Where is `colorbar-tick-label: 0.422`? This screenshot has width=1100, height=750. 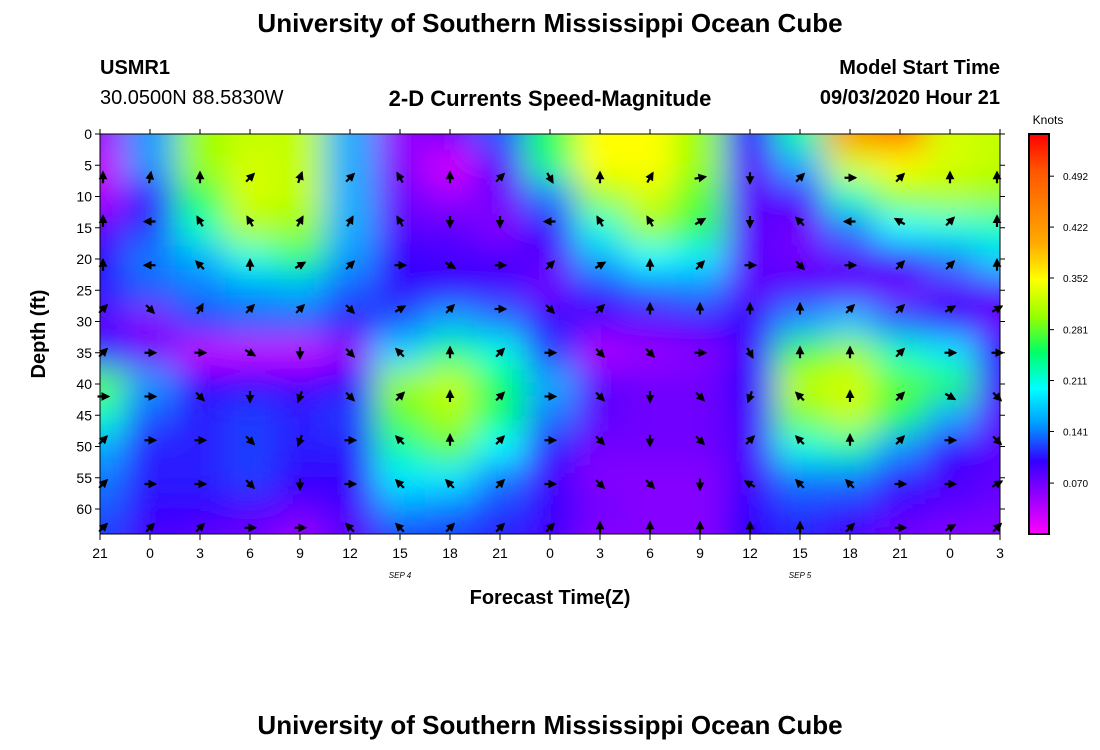
colorbar-tick-label: 0.422 is located at coordinates (1075, 228).